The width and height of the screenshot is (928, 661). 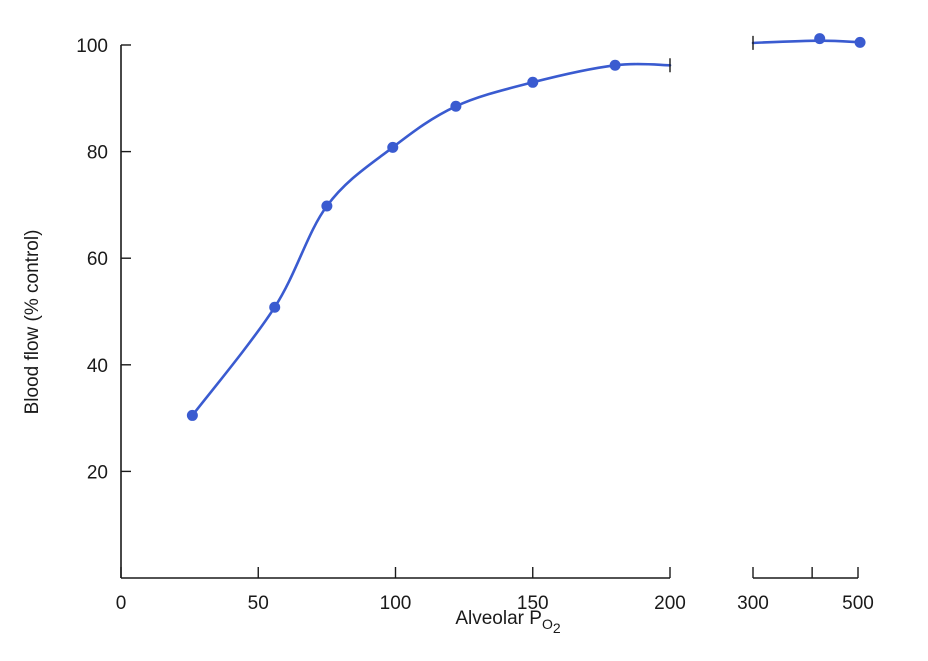 I want to click on x-axis-title-subsub: 2, so click(x=557, y=628).